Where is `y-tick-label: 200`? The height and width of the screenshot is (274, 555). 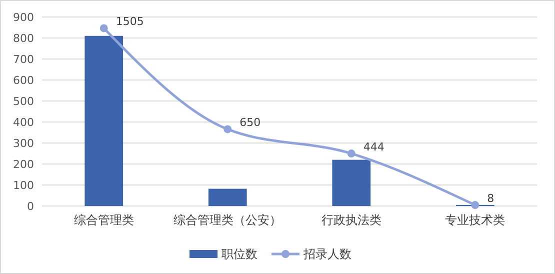
y-tick-label: 200 is located at coordinates (23, 164).